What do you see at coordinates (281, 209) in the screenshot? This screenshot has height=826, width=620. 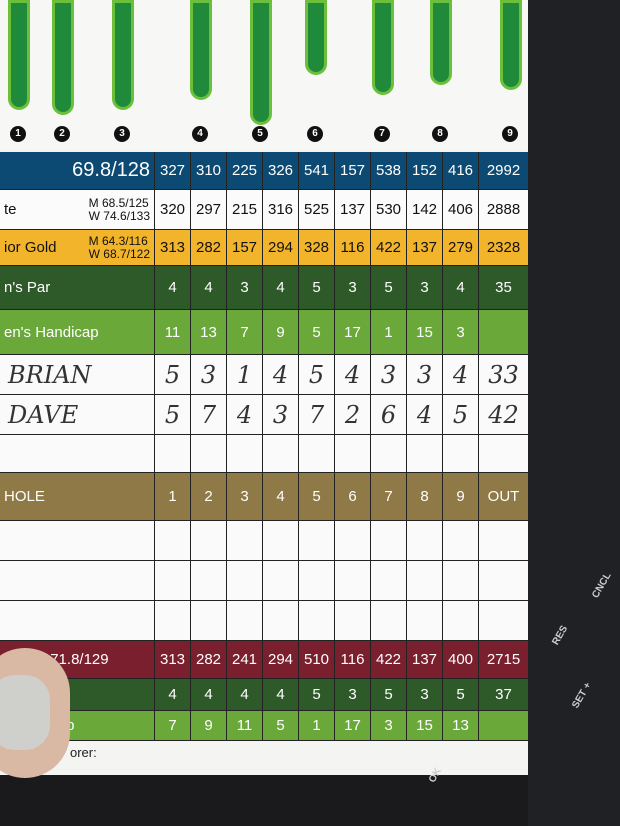 I see `hole-cell: 316` at bounding box center [281, 209].